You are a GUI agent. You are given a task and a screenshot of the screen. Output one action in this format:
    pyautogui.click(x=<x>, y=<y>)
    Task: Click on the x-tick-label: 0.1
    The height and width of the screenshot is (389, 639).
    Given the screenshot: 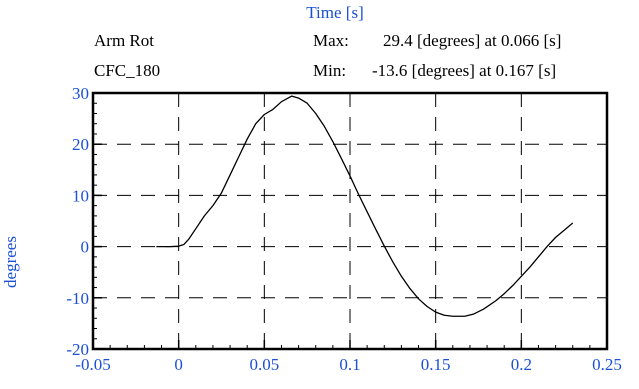 What is the action you would take?
    pyautogui.click(x=349, y=364)
    